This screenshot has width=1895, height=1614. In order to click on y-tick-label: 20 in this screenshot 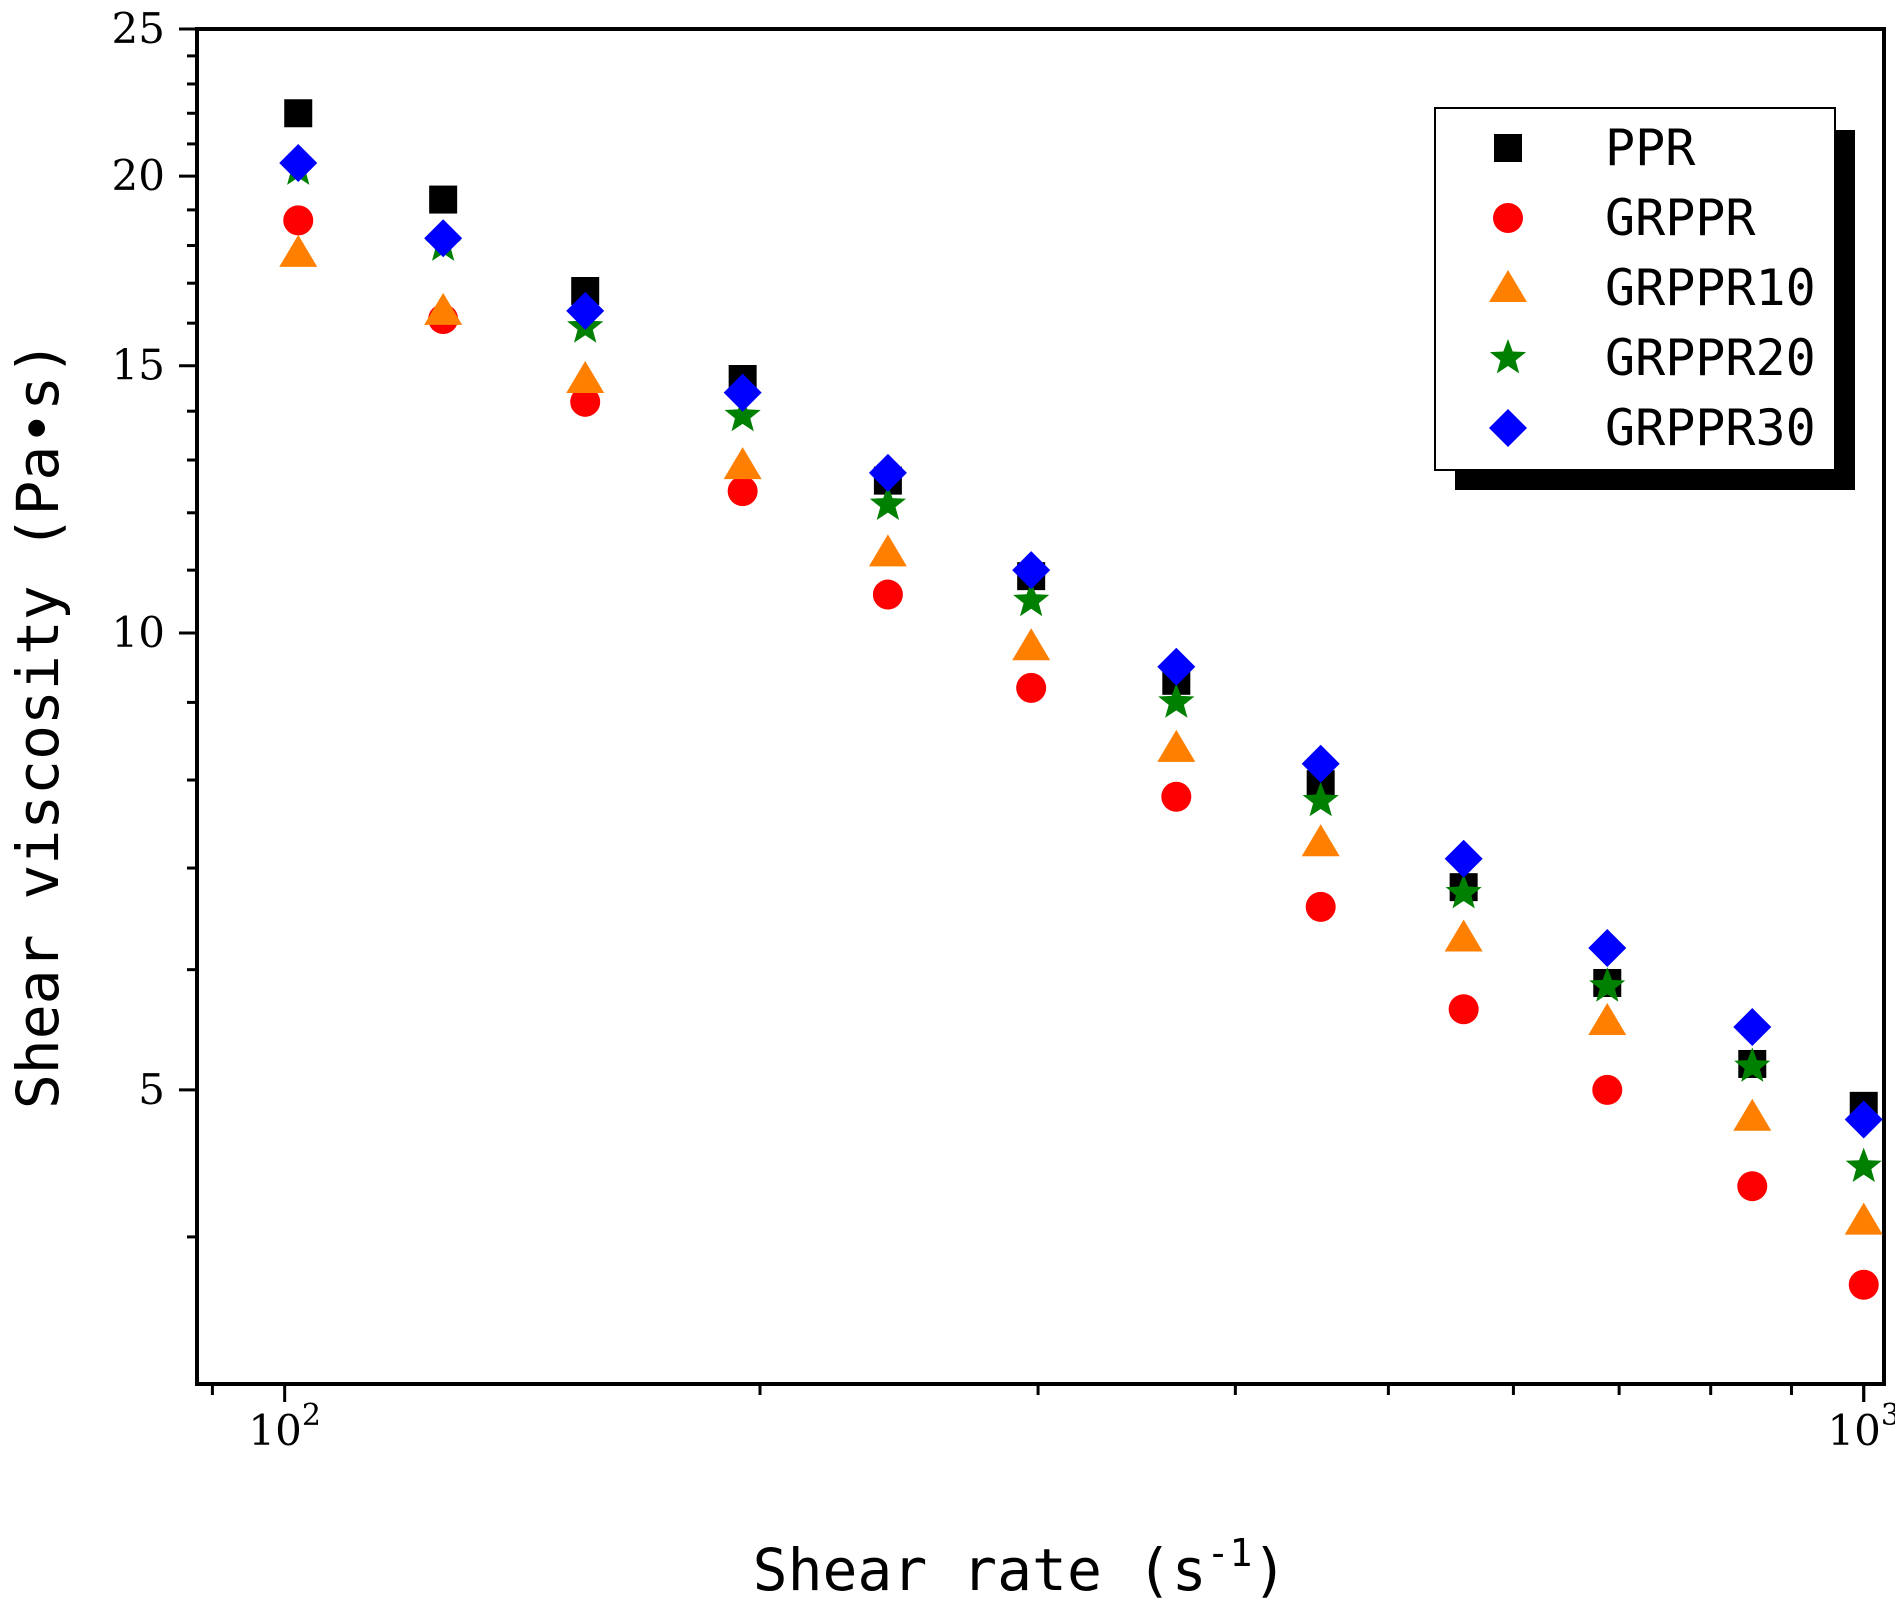, I will do `click(138, 175)`.